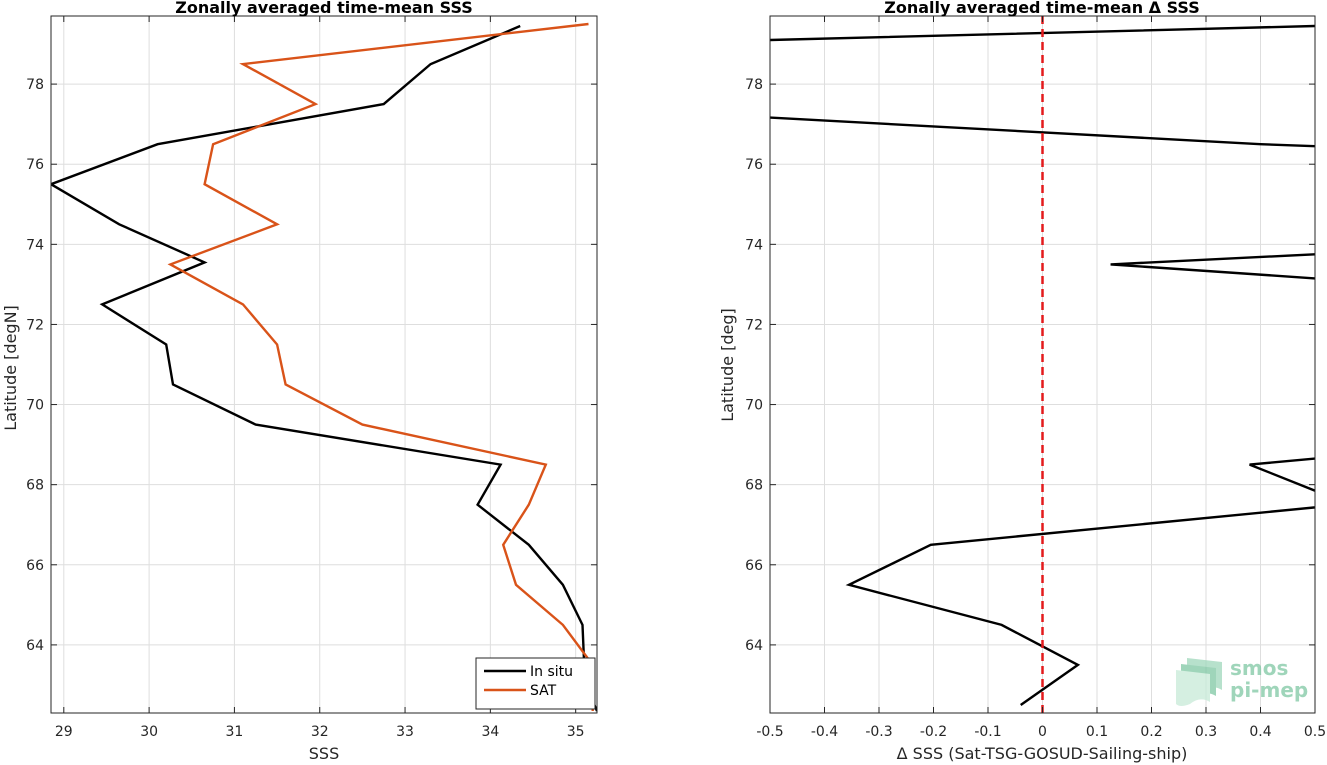 The width and height of the screenshot is (1327, 765). Describe the element at coordinates (1260, 732) in the screenshot. I see `x-tick-label: 0.4` at that location.